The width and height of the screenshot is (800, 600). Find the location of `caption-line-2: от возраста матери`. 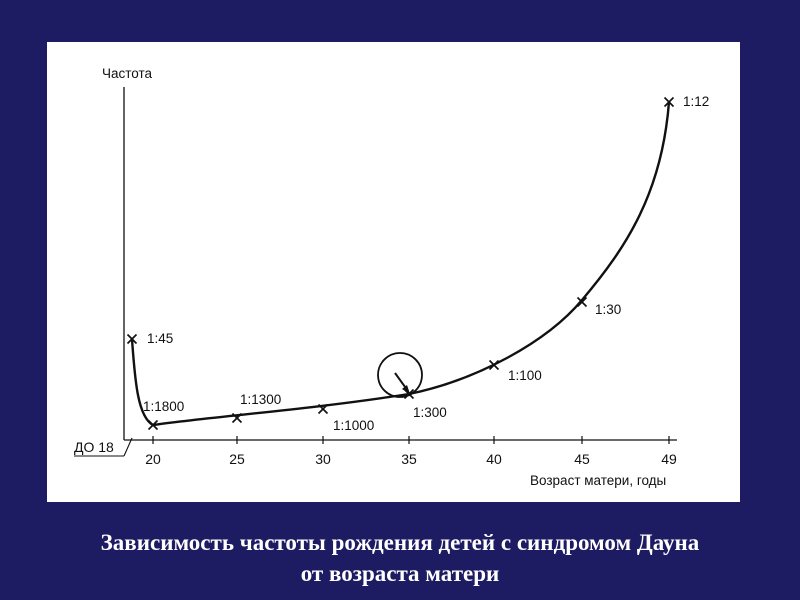

caption-line-2: от возраста матери is located at coordinates (400, 573).